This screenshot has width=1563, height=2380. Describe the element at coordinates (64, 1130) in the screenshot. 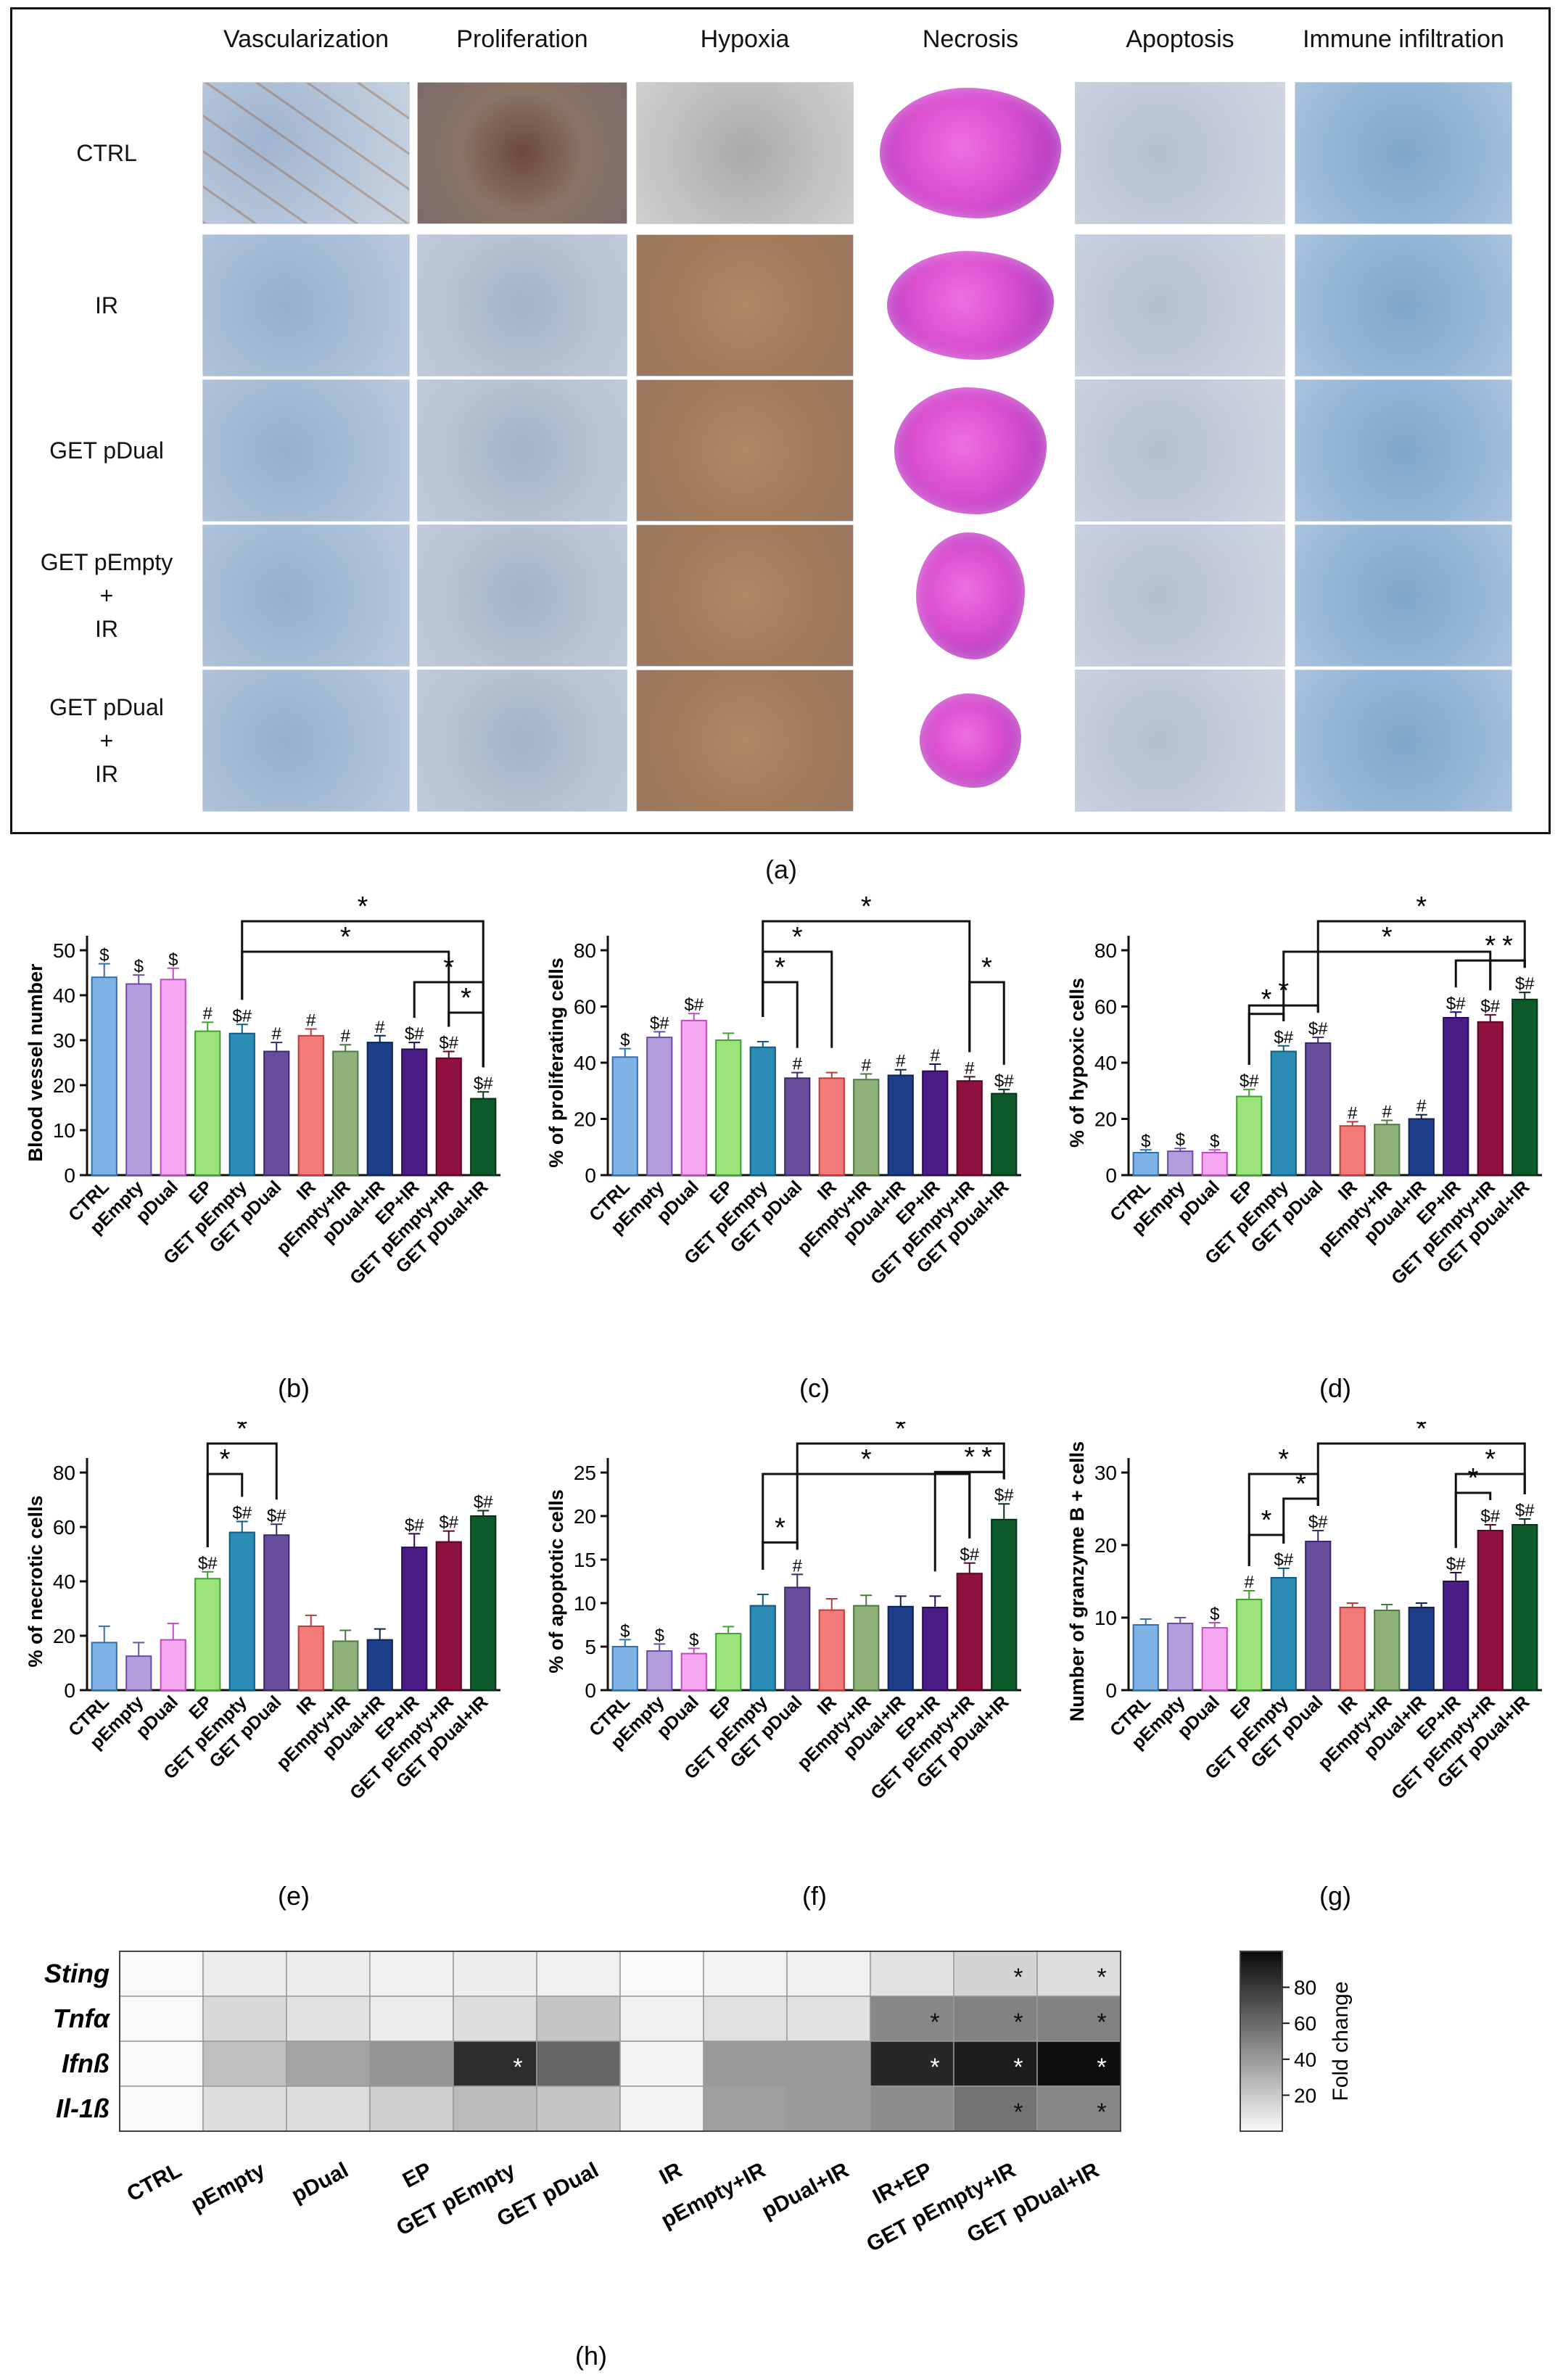

I see `y-tick-label: 10` at that location.